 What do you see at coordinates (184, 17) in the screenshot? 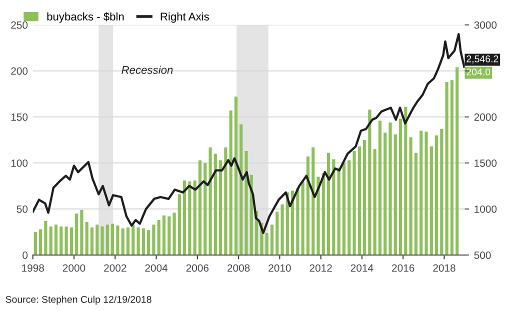
I see `legend-label: Right Axis` at bounding box center [184, 17].